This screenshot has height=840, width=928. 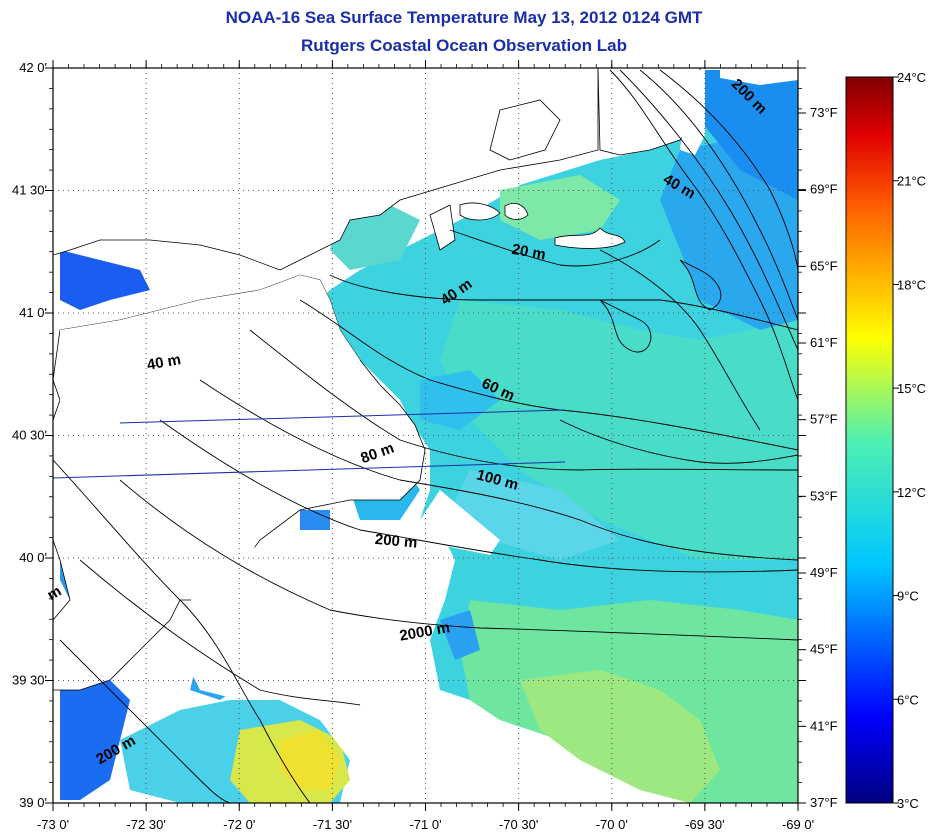 What do you see at coordinates (33, 557) in the screenshot?
I see `lat-tick-label: 40 0'` at bounding box center [33, 557].